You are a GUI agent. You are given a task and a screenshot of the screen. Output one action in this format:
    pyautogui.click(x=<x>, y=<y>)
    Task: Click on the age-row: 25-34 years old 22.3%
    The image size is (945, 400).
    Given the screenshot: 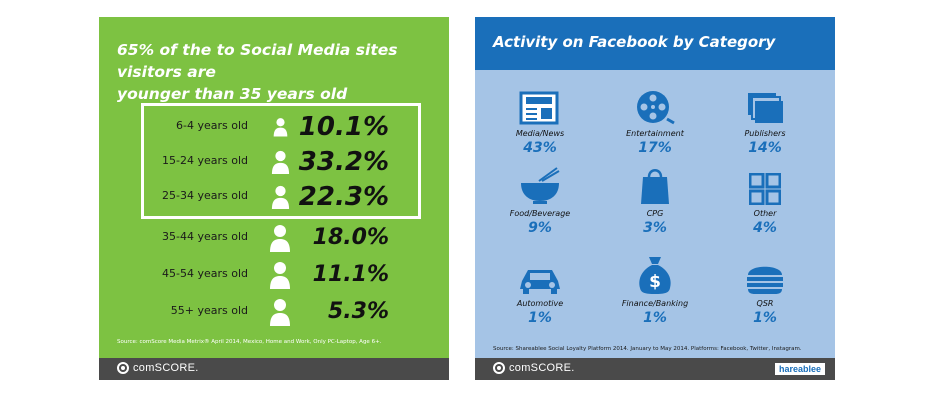 What is the action you would take?
    pyautogui.click(x=281, y=197)
    